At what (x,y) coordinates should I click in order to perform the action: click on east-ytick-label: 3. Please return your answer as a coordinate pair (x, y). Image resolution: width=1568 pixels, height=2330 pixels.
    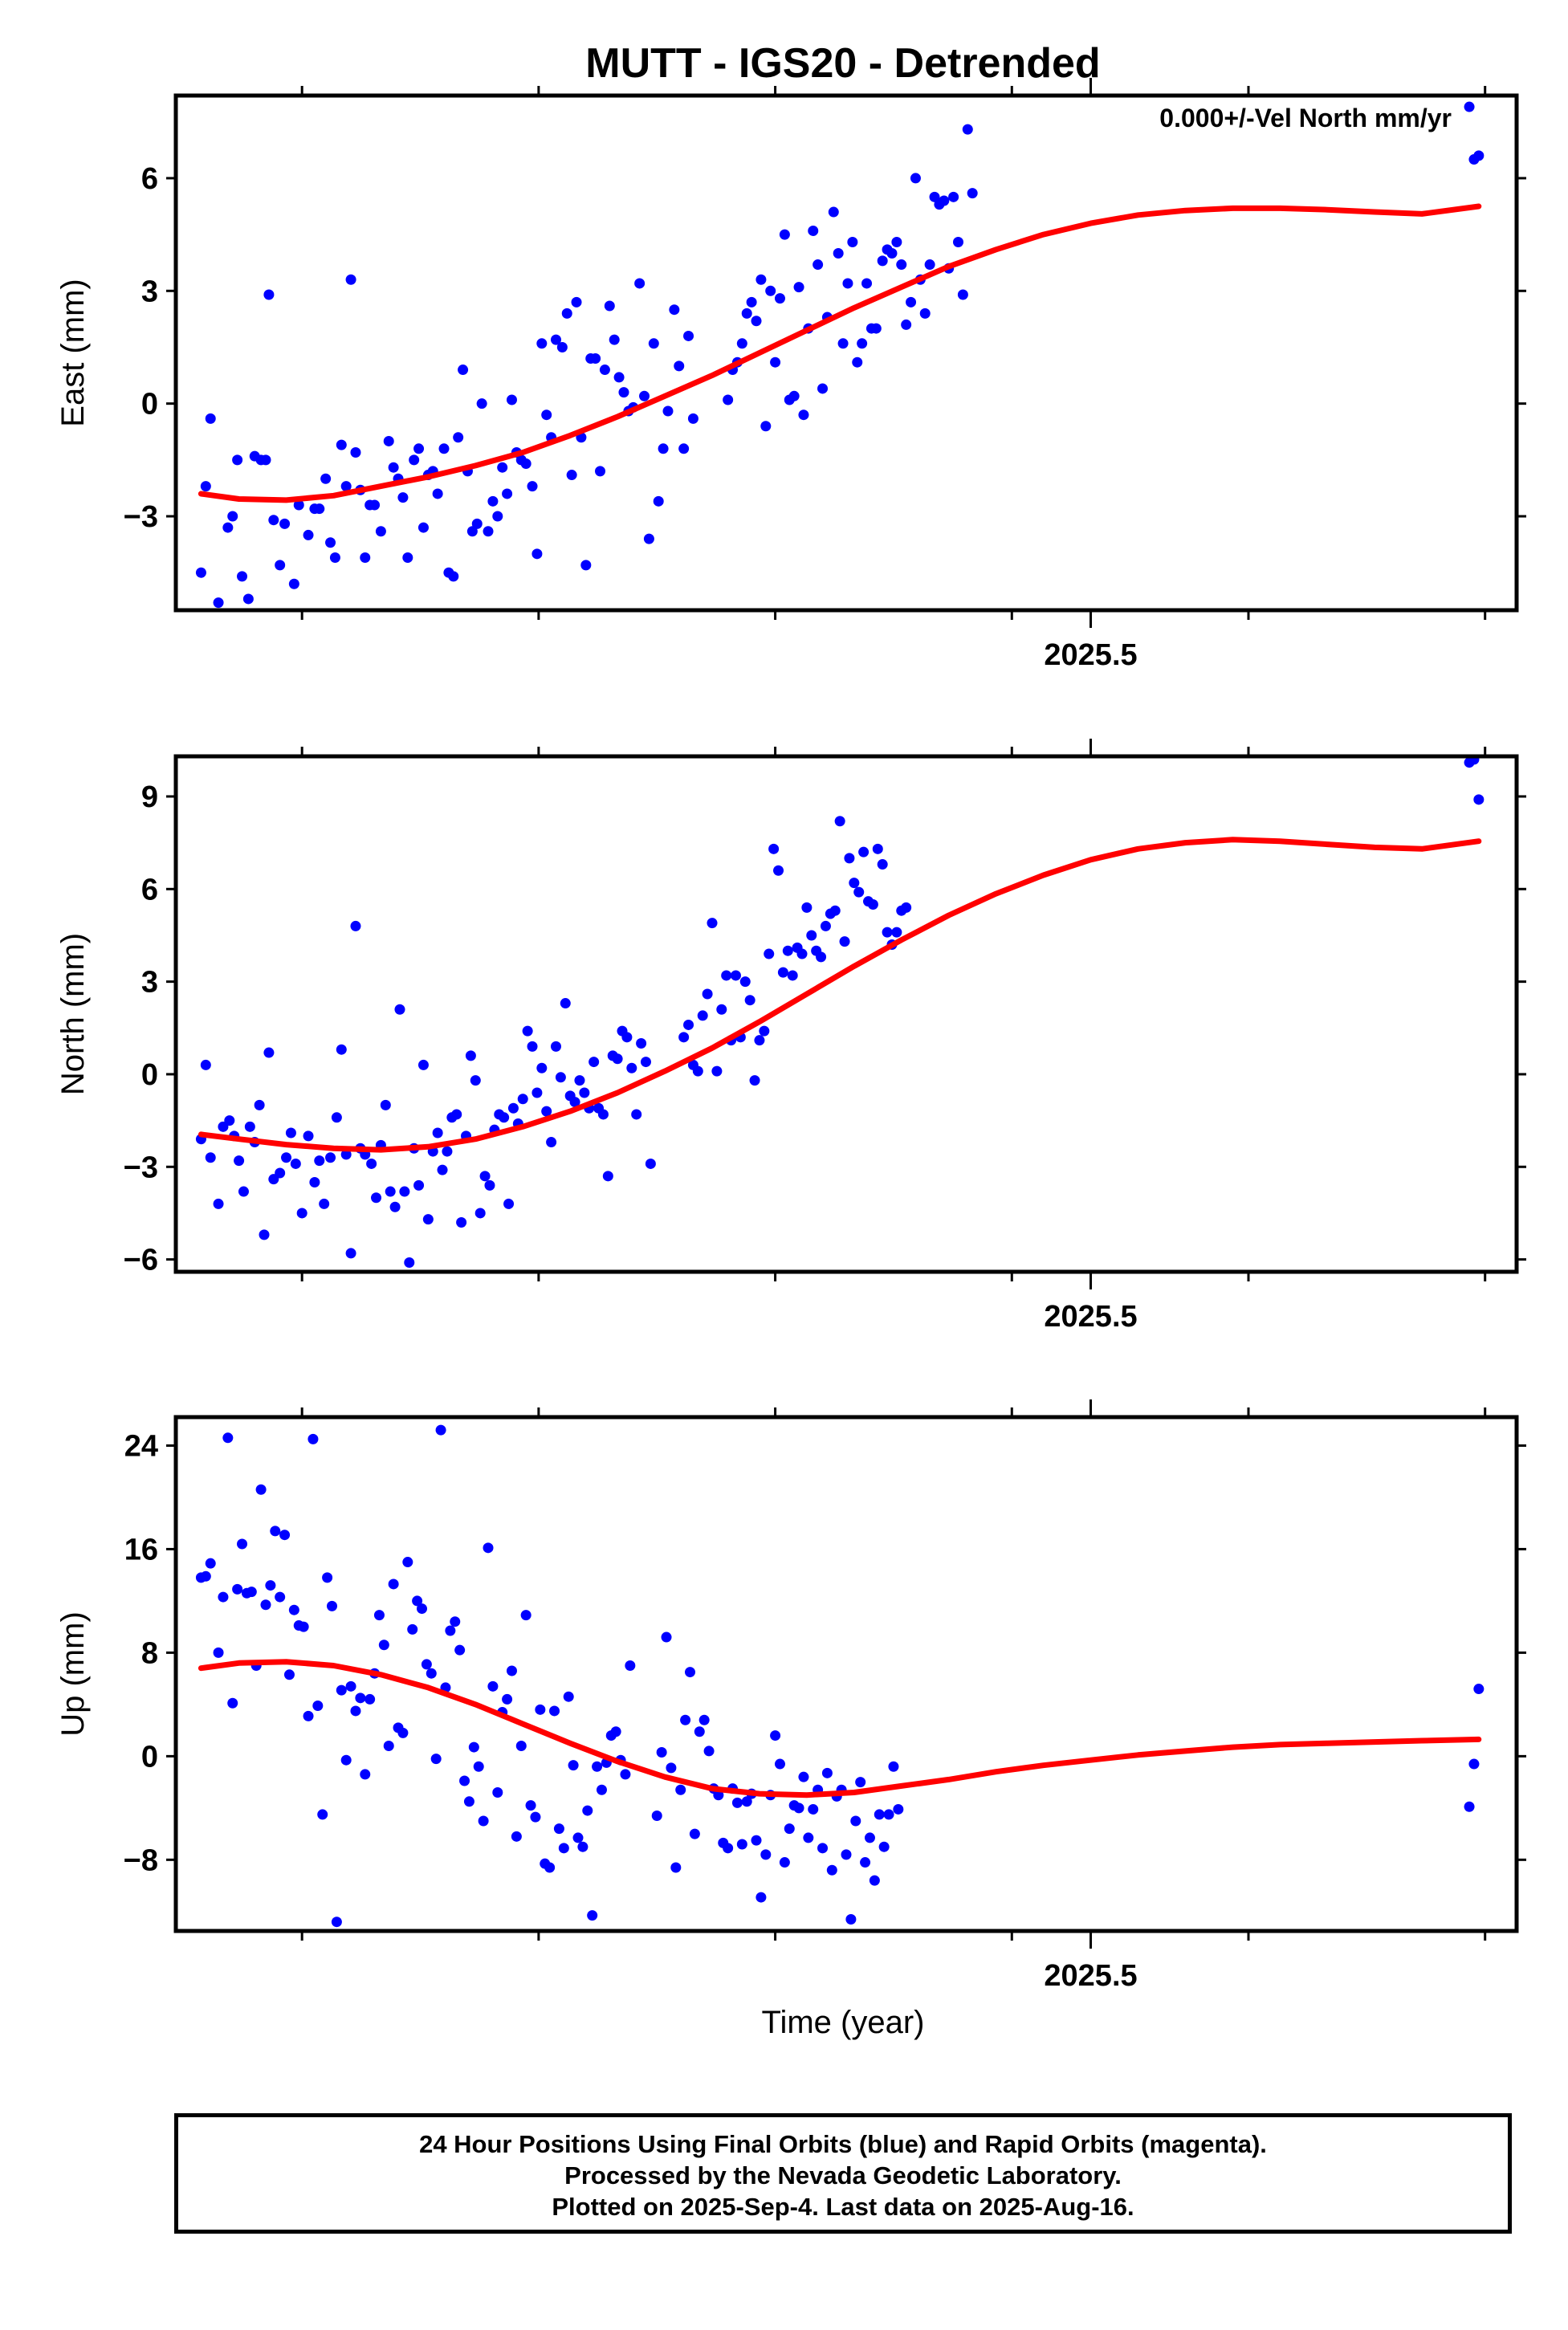
    Looking at the image, I should click on (149, 291).